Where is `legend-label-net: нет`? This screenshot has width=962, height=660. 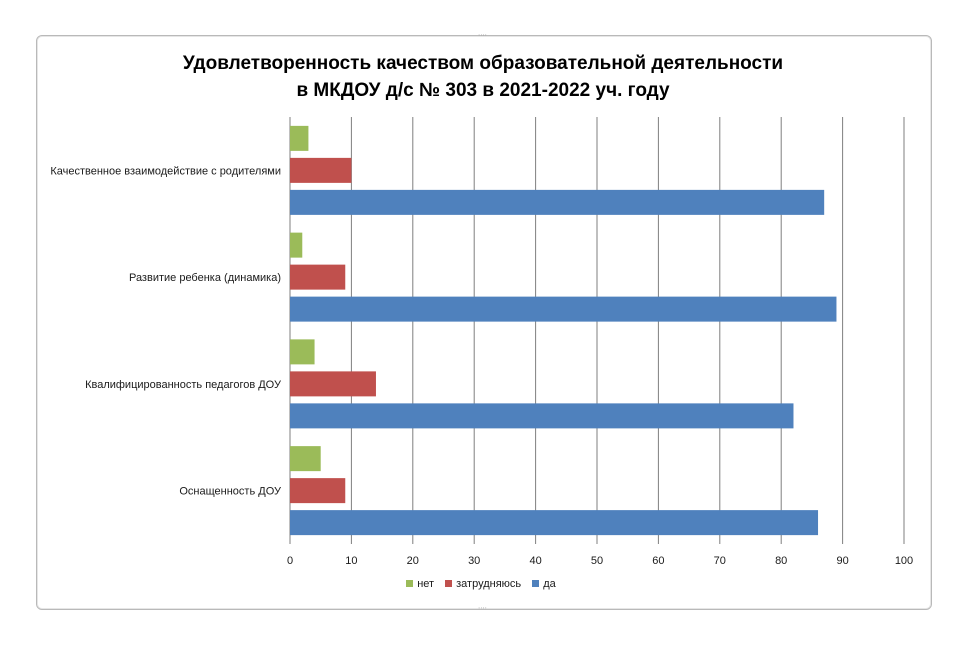
legend-label-net: нет is located at coordinates (426, 584).